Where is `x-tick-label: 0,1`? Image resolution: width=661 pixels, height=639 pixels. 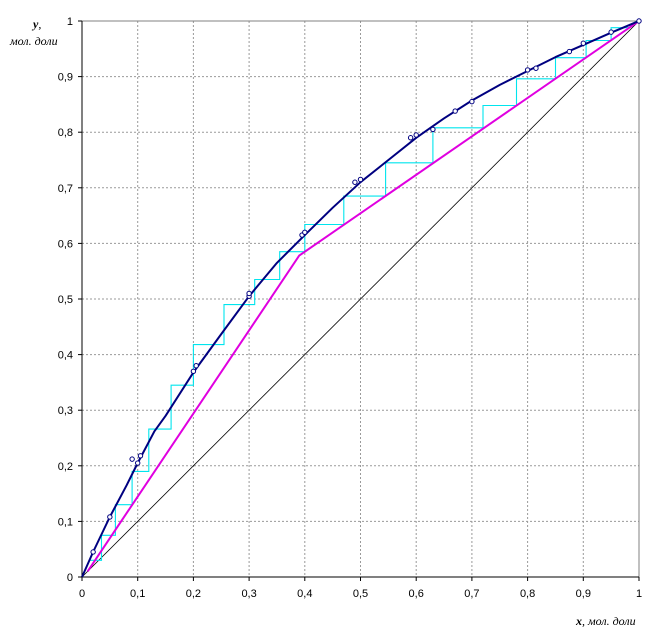
x-tick-label: 0,1 is located at coordinates (137, 594).